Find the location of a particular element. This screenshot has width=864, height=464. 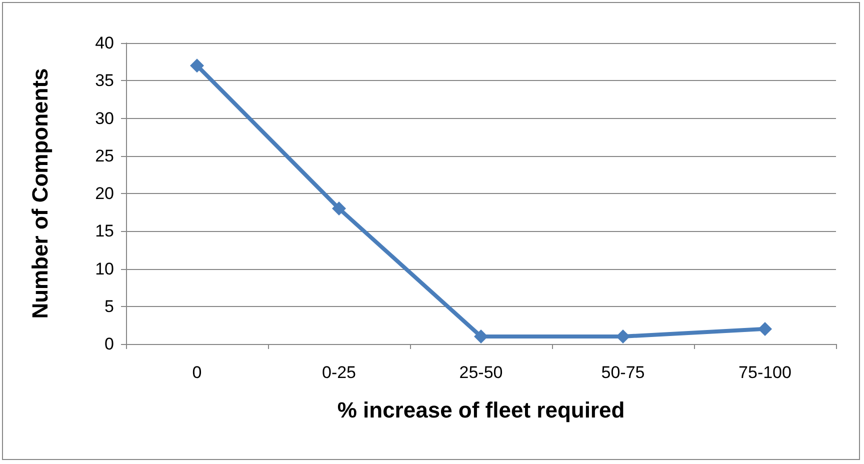

x-axis-title: % increase of fleet required is located at coordinates (481, 410).